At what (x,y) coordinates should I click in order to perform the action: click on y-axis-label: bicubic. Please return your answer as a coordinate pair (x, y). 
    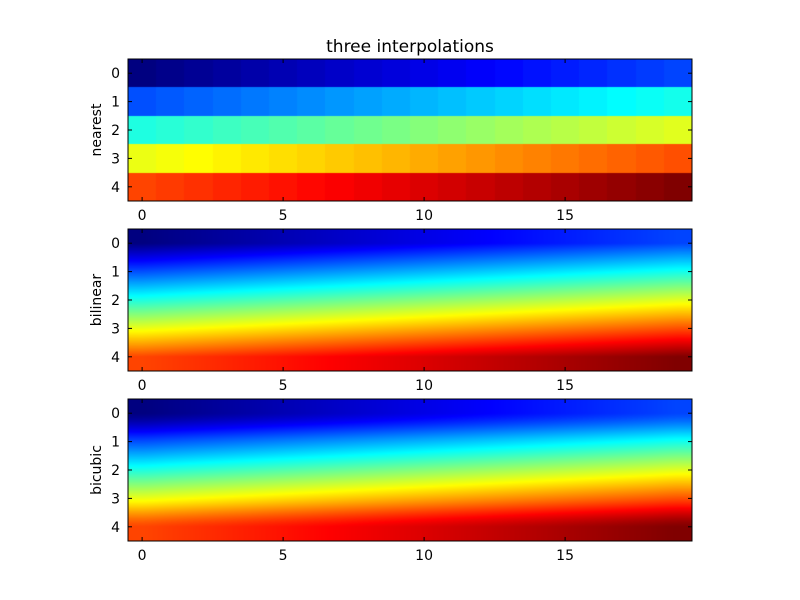
    Looking at the image, I should click on (97, 470).